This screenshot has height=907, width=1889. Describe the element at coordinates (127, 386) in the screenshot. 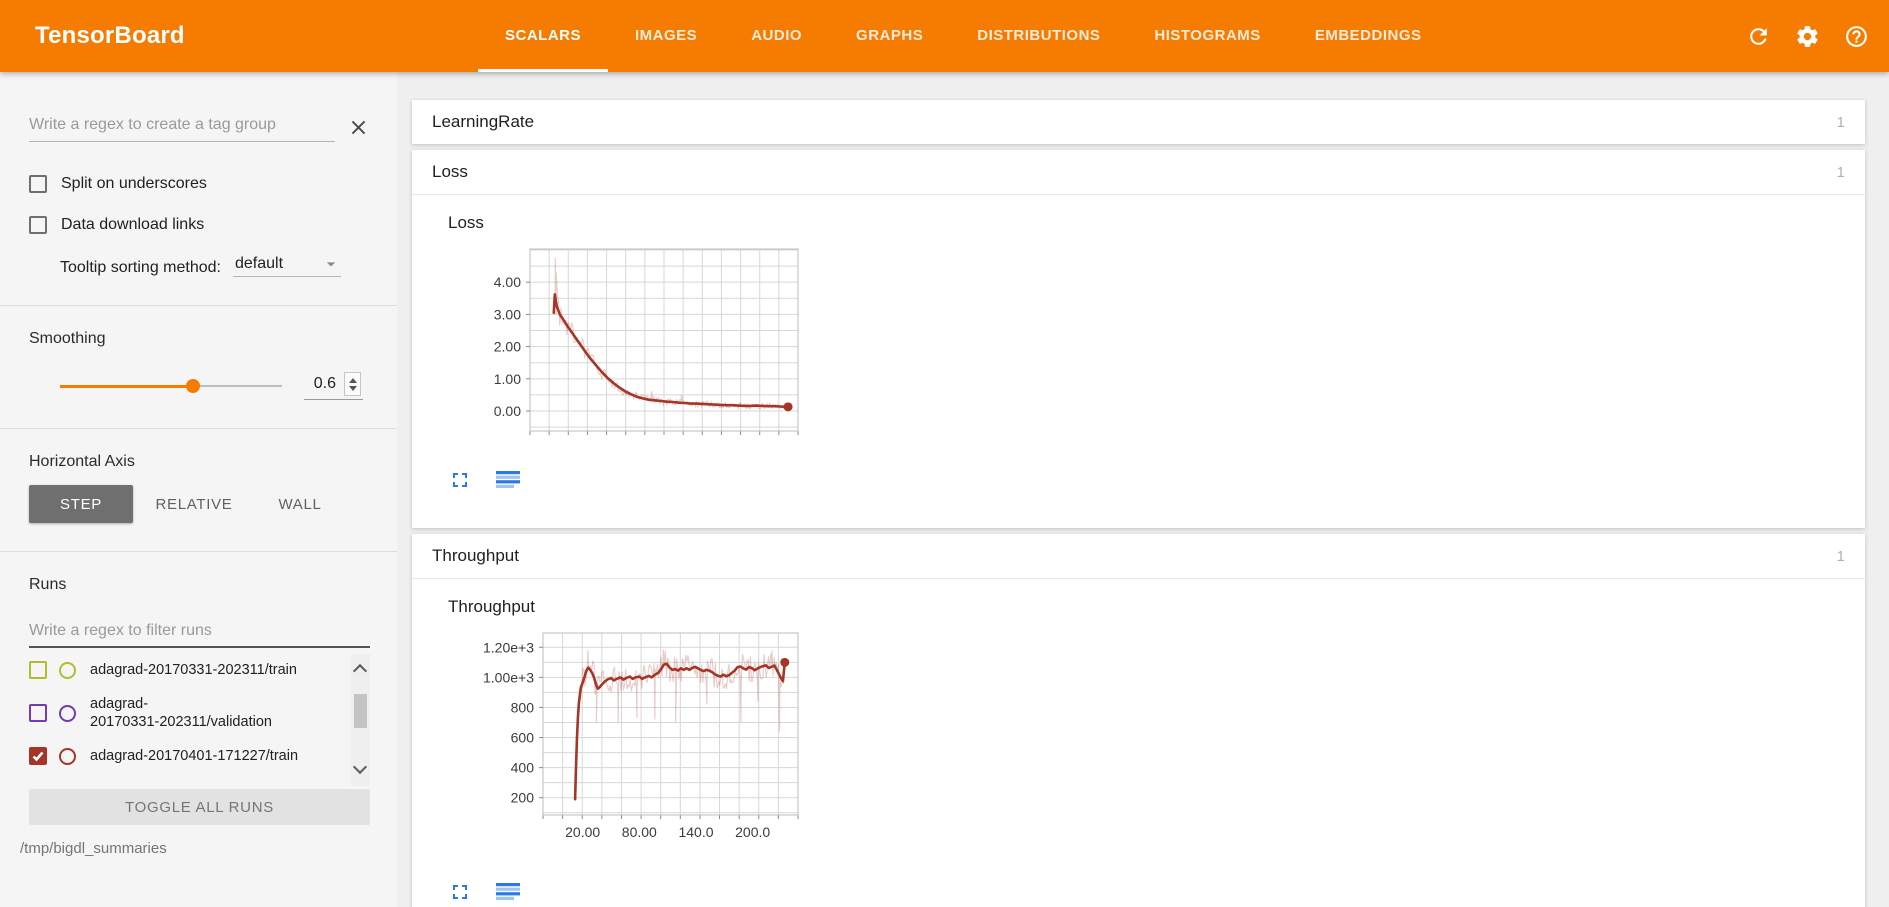

I see `slider-fill` at that location.